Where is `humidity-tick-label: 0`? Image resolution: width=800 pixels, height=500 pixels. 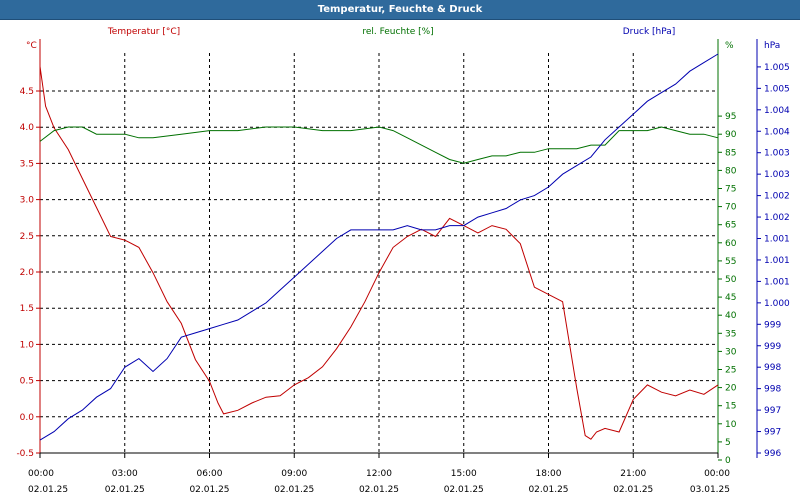
humidity-tick-label: 0 is located at coordinates (728, 461).